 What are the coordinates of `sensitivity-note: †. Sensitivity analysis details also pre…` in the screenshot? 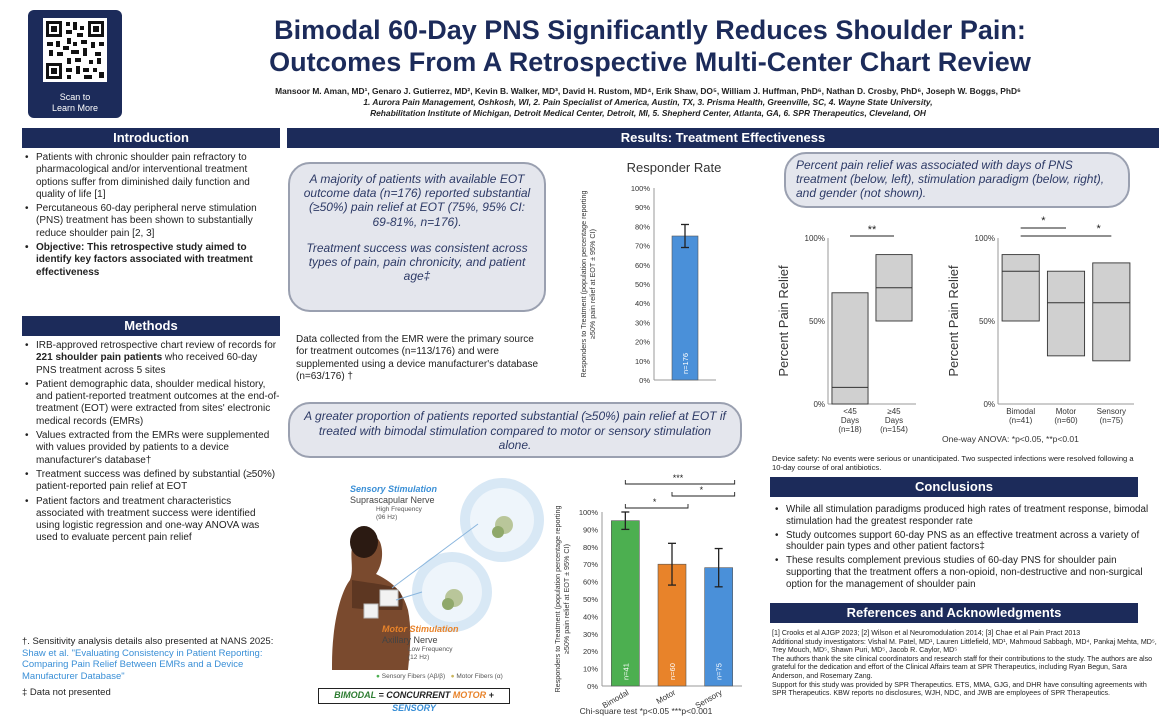 It's located at (148, 659).